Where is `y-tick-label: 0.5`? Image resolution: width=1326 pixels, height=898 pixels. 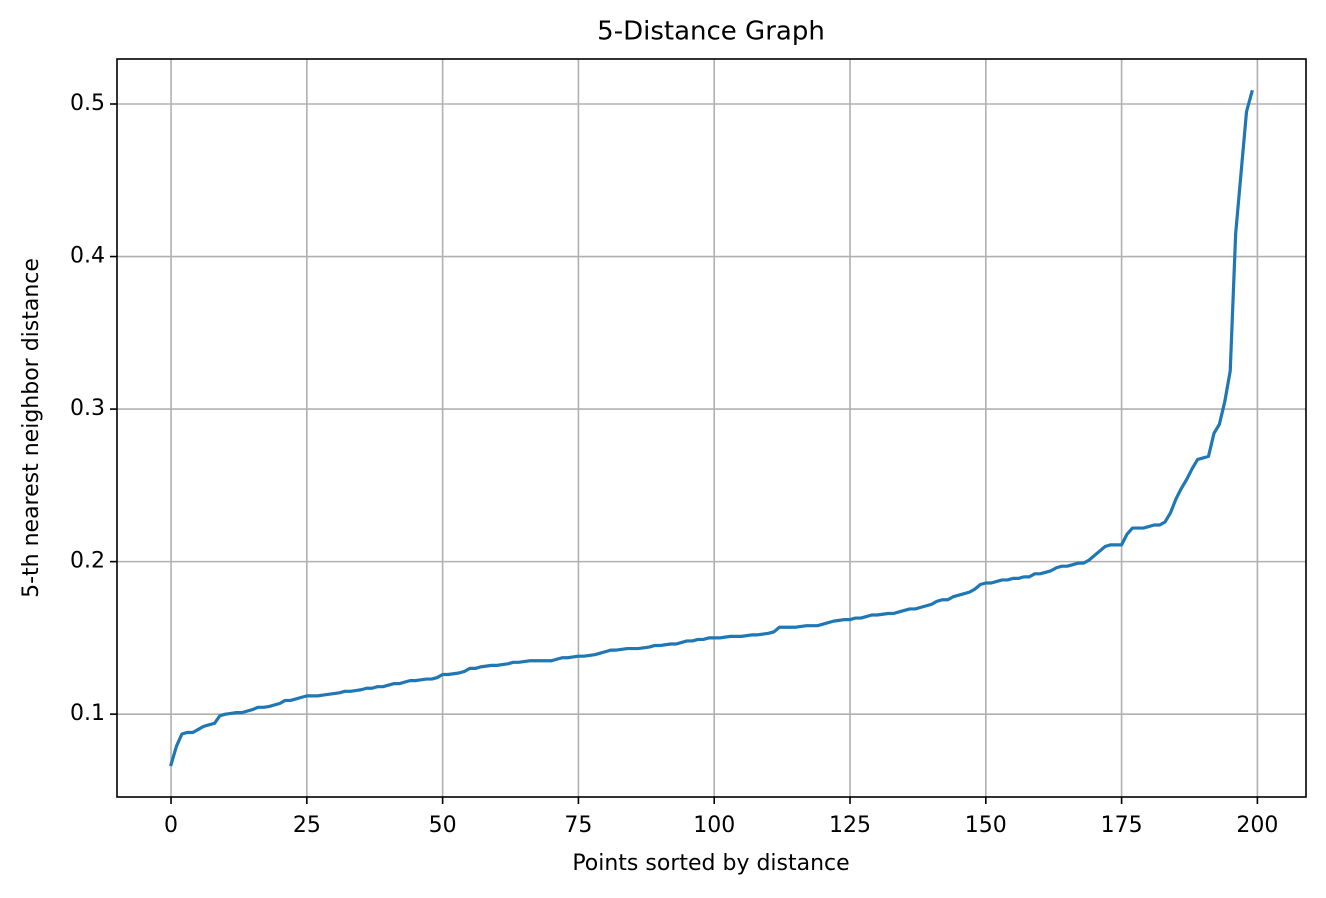 y-tick-label: 0.5 is located at coordinates (87, 103).